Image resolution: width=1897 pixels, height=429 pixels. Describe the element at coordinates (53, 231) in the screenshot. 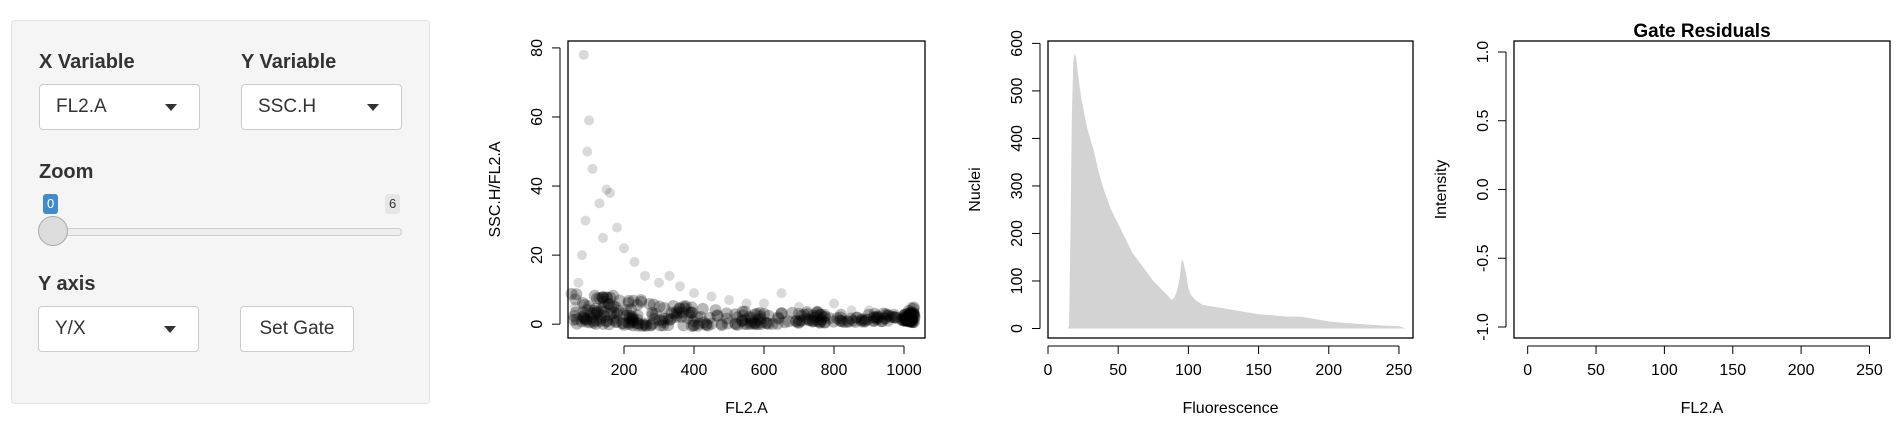

I see `zoom-slider-handle` at that location.